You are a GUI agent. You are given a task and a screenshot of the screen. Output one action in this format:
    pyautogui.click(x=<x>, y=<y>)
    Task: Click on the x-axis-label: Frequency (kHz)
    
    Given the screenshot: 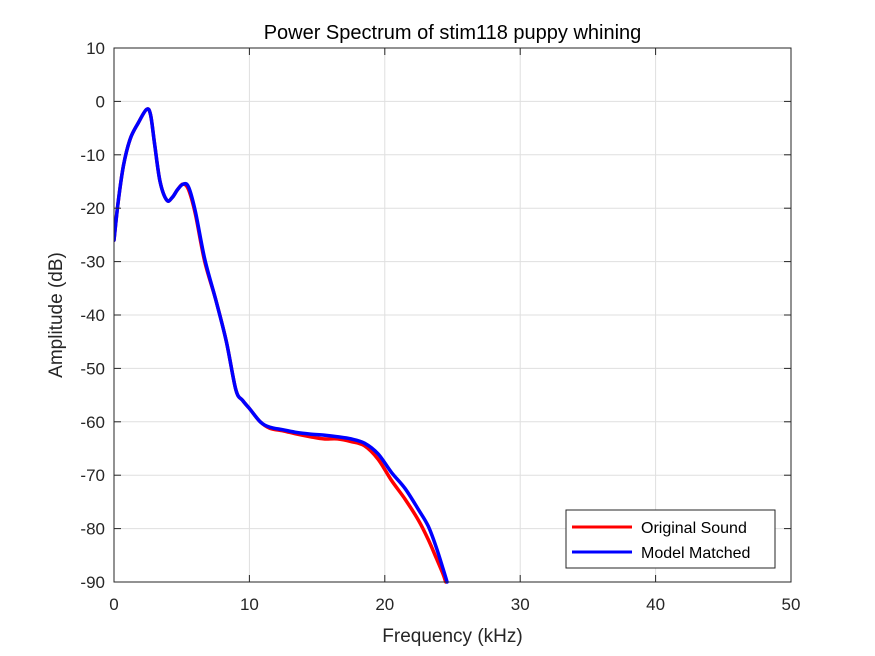 What is the action you would take?
    pyautogui.click(x=452, y=636)
    